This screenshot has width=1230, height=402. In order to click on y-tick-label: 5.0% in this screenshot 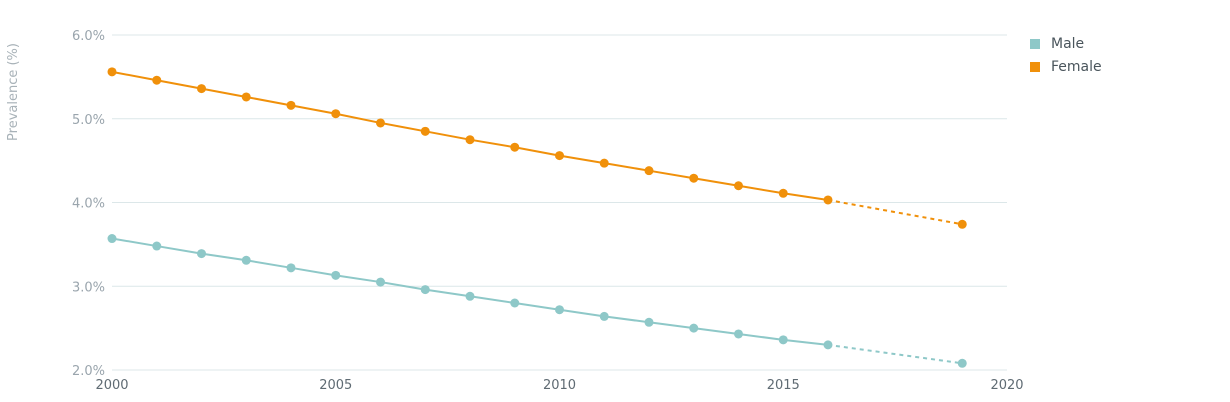, I will do `click(88, 120)`.